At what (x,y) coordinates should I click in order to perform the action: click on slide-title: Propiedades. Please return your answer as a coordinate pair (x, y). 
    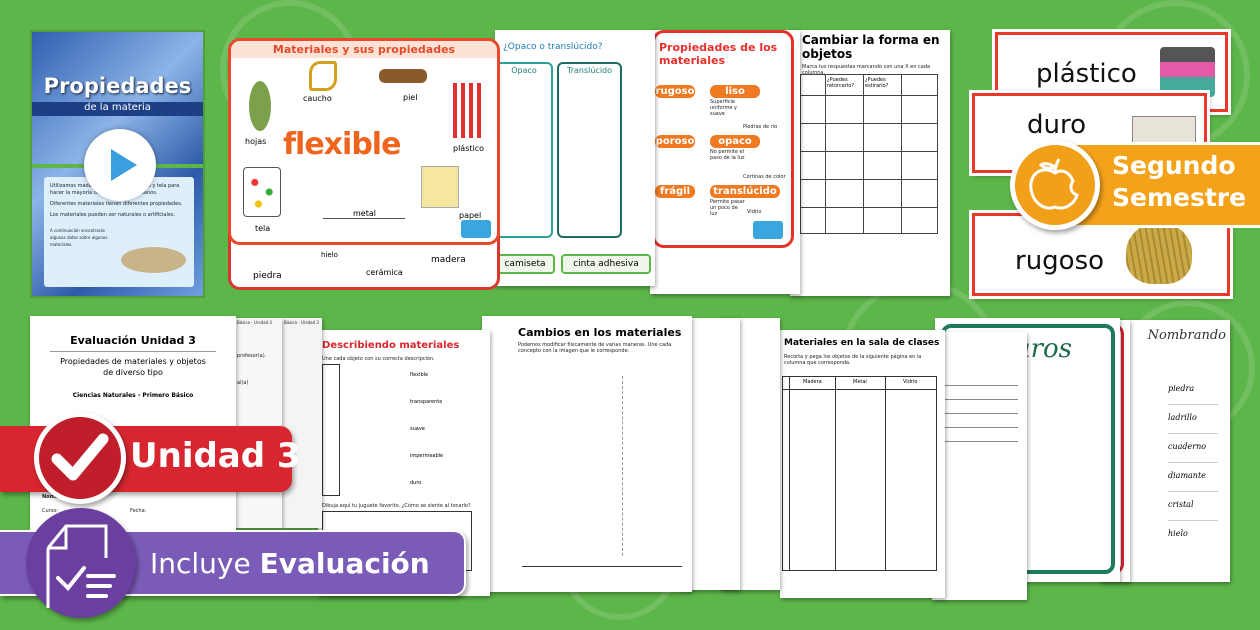
    Looking at the image, I should click on (117, 86).